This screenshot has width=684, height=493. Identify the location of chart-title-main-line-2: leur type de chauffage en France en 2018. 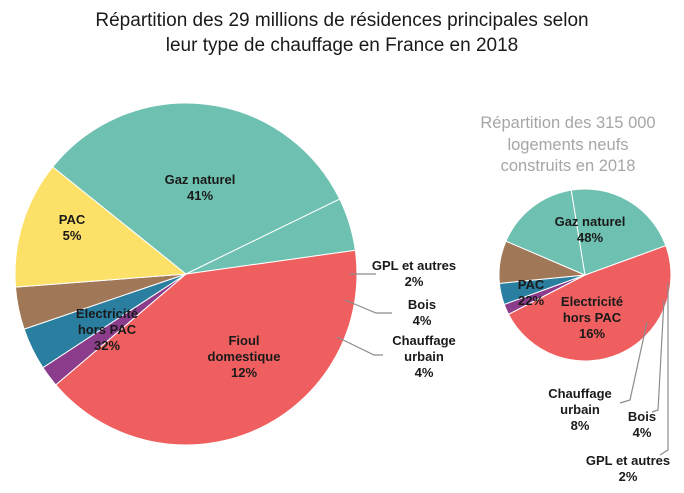
(342, 45).